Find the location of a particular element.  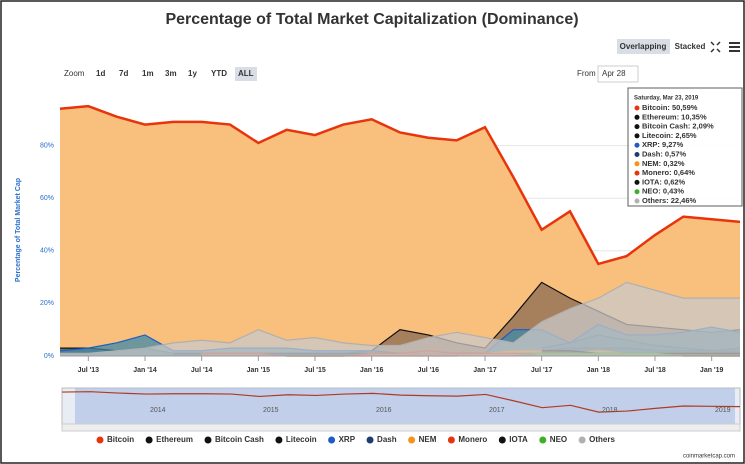

tooltip-box is located at coordinates (685, 147).